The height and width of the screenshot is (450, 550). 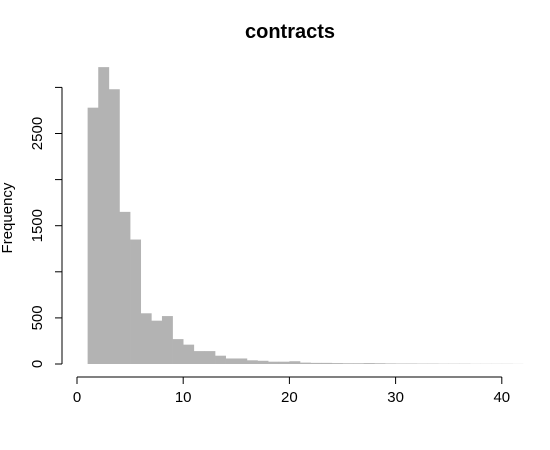 I want to click on y-tick-label: 1500, so click(x=37, y=225).